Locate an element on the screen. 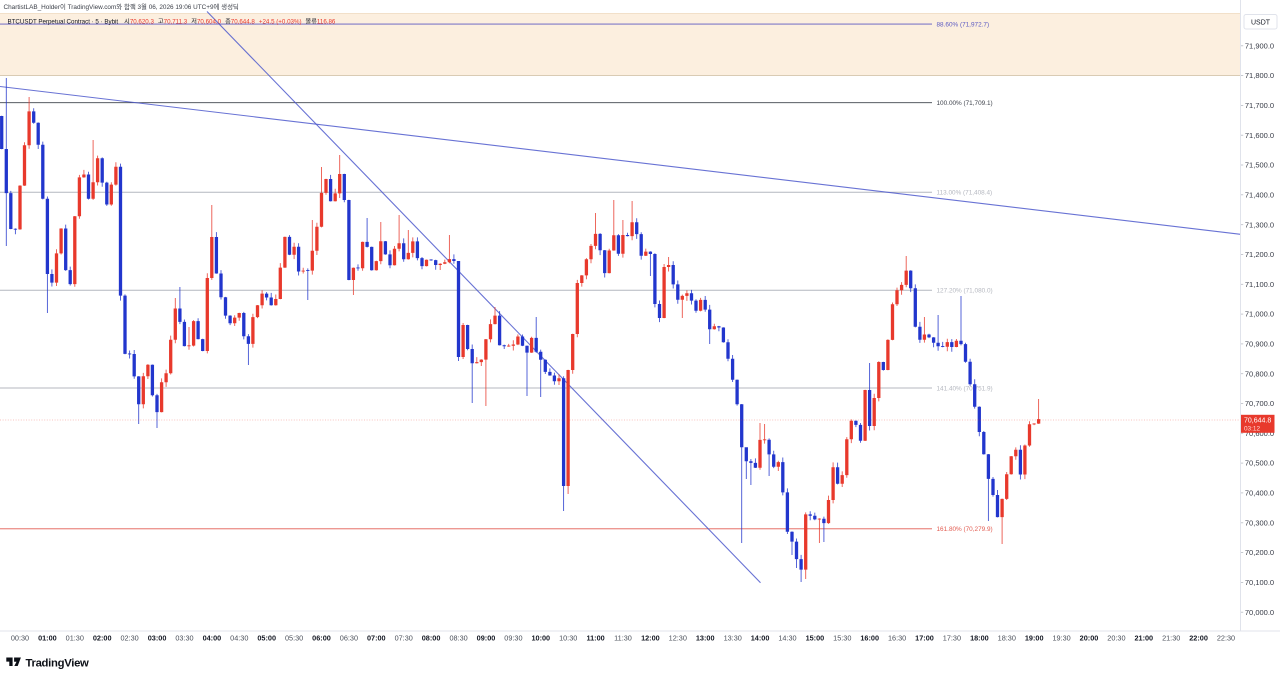 The image size is (1280, 678). svg-text: 10:00 is located at coordinates (540, 638).